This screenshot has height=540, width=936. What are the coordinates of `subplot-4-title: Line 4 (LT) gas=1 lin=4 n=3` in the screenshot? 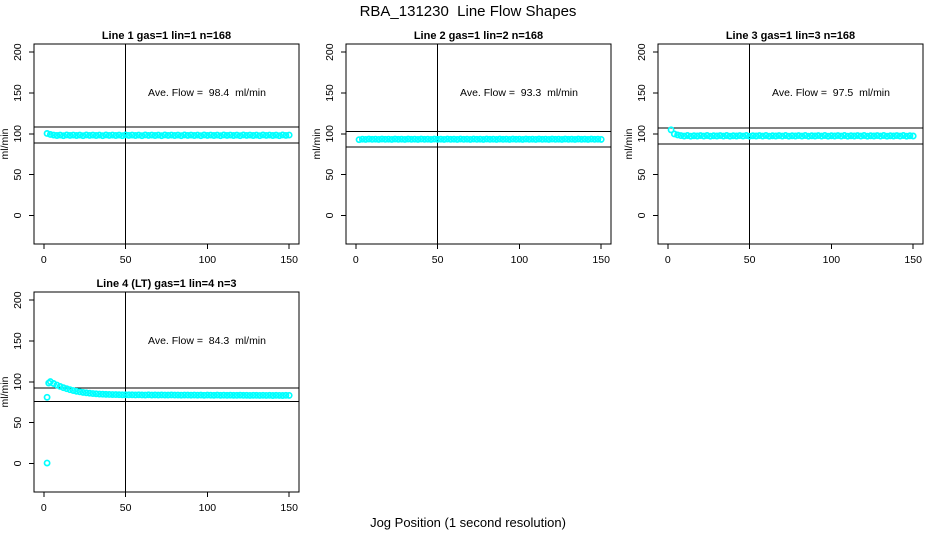 It's located at (166, 284).